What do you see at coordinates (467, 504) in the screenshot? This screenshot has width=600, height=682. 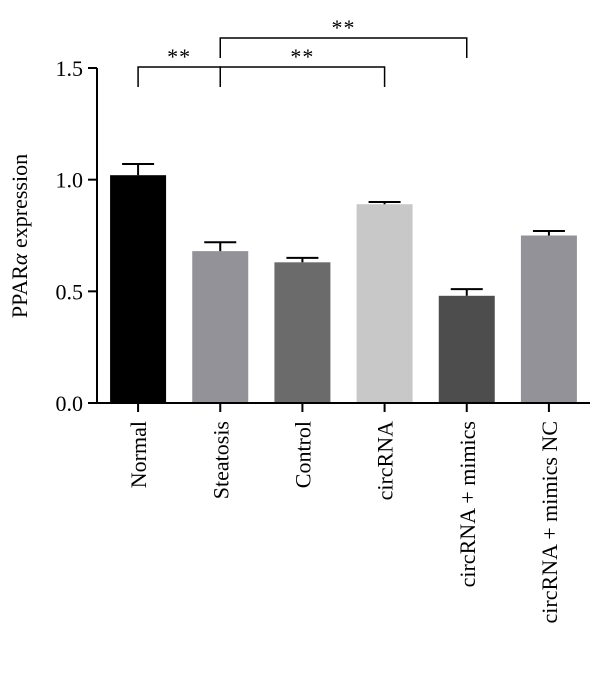 I see `x-tick-label: circRNA + mimics` at bounding box center [467, 504].